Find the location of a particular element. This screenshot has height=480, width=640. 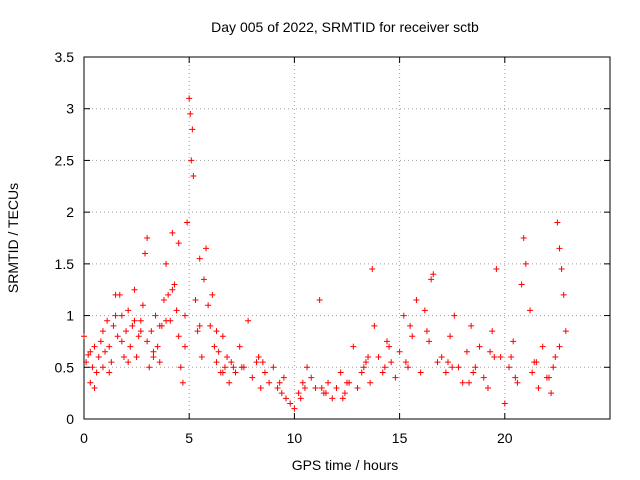

x-tick-label: 5 is located at coordinates (189, 438).